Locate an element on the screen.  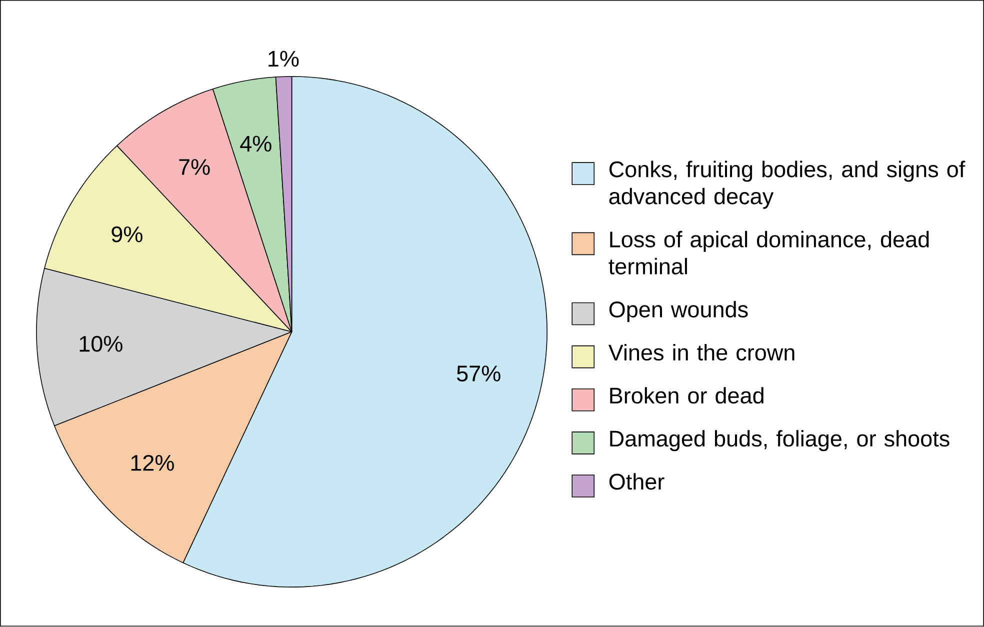
legend-label: Open wounds is located at coordinates (678, 311).